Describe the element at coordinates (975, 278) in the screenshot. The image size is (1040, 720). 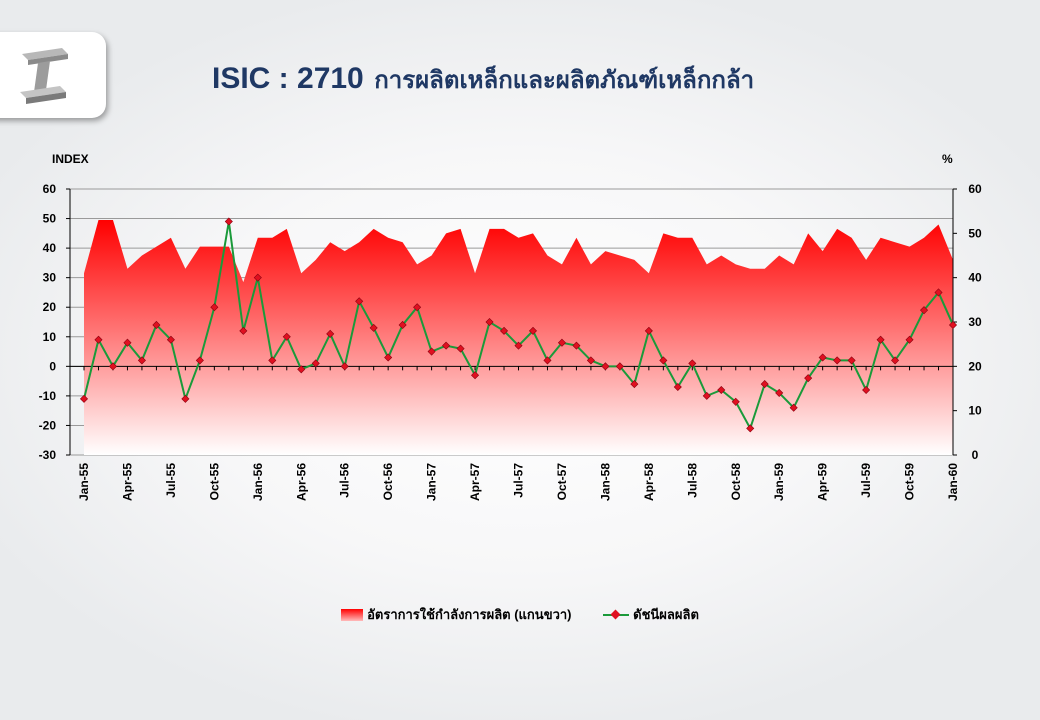
I see `right-tick-label: 40` at that location.